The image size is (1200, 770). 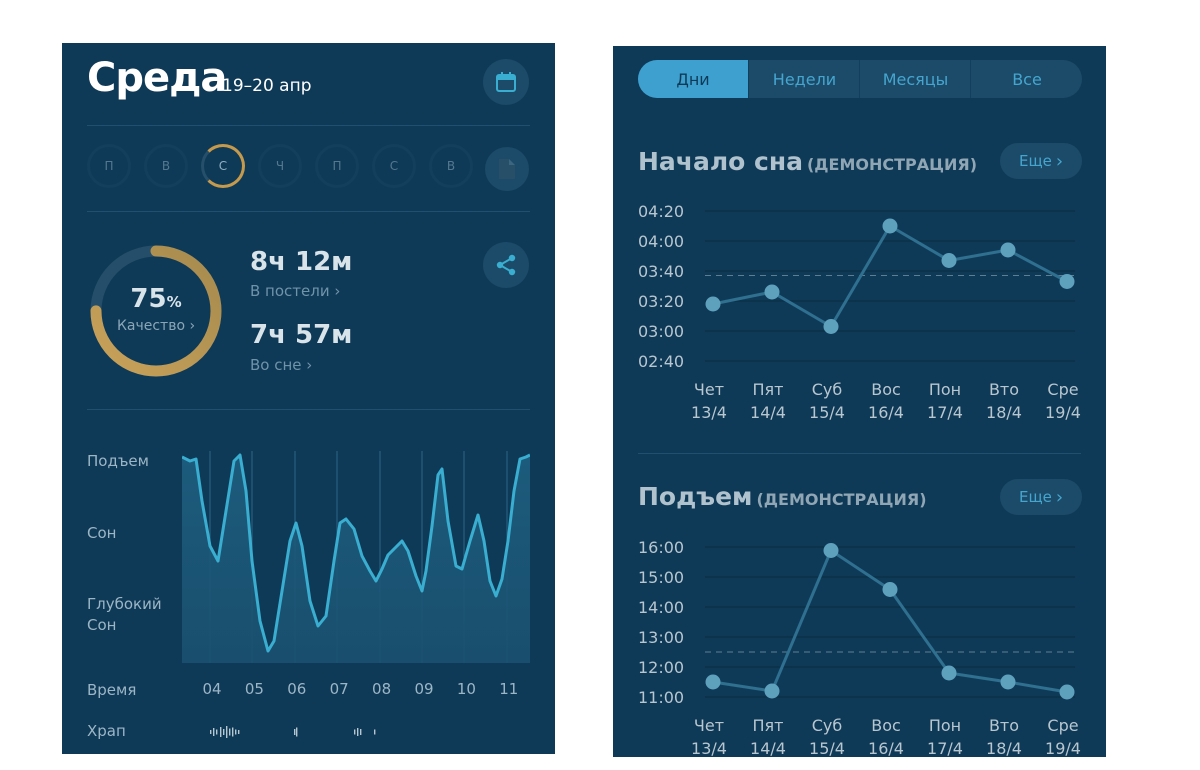 What do you see at coordinates (223, 166) in the screenshot?
I see `weekday-2: С` at bounding box center [223, 166].